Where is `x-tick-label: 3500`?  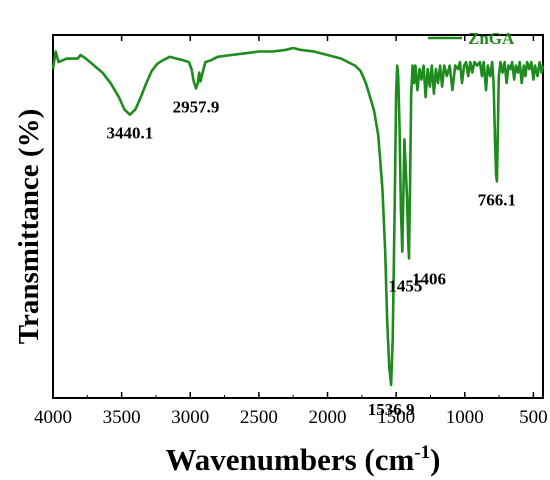 x-tick-label: 3500 is located at coordinates (122, 417).